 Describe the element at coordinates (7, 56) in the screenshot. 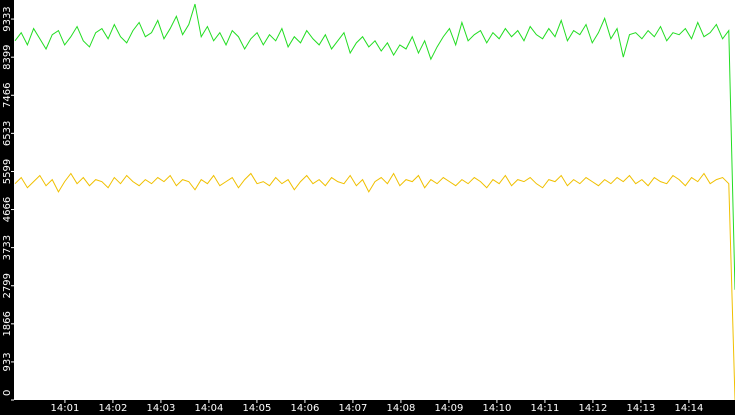

I see `y-tick-label: 8399` at that location.